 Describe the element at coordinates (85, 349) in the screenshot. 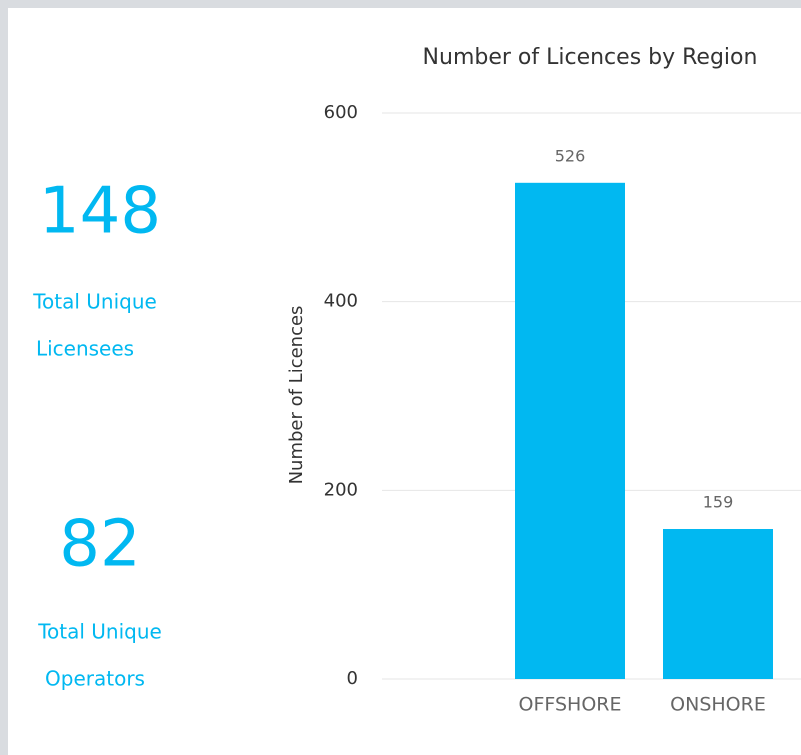

I see `kpi-label: Licensees` at that location.